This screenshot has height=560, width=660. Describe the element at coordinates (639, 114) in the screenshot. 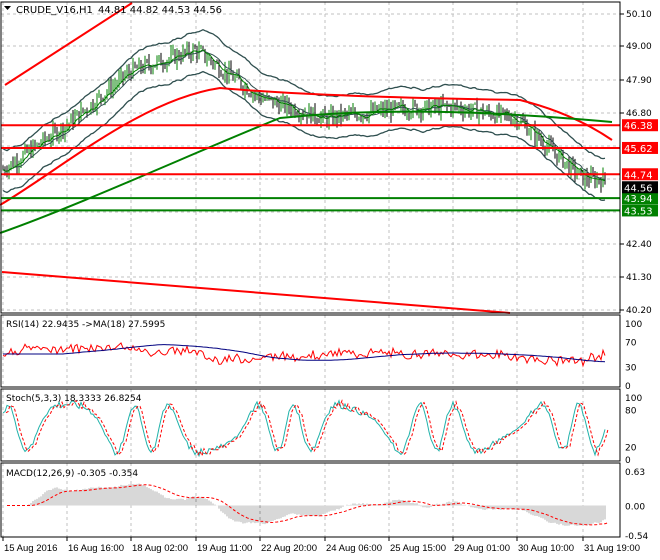

I see `y-tick-label: 46.80` at that location.